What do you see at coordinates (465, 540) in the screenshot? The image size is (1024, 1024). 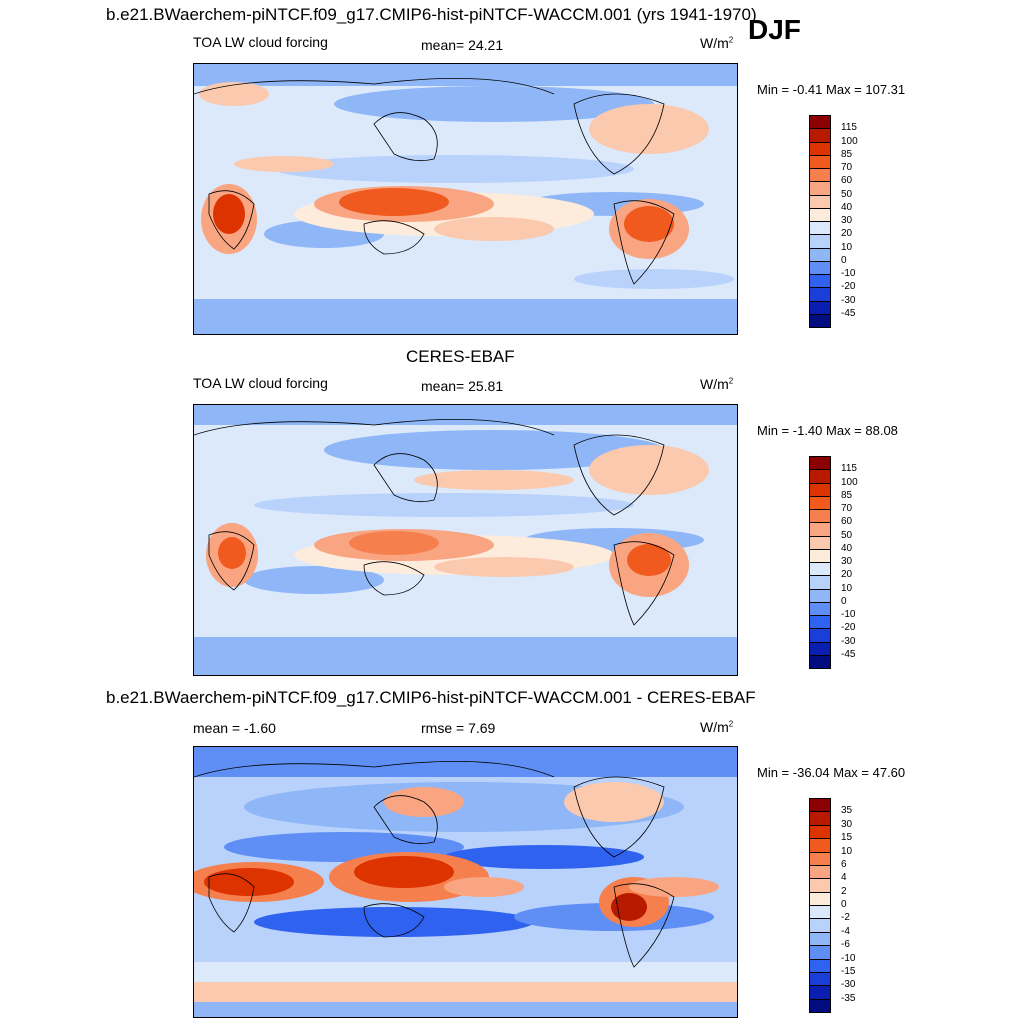 I see `panel2-map` at bounding box center [465, 540].